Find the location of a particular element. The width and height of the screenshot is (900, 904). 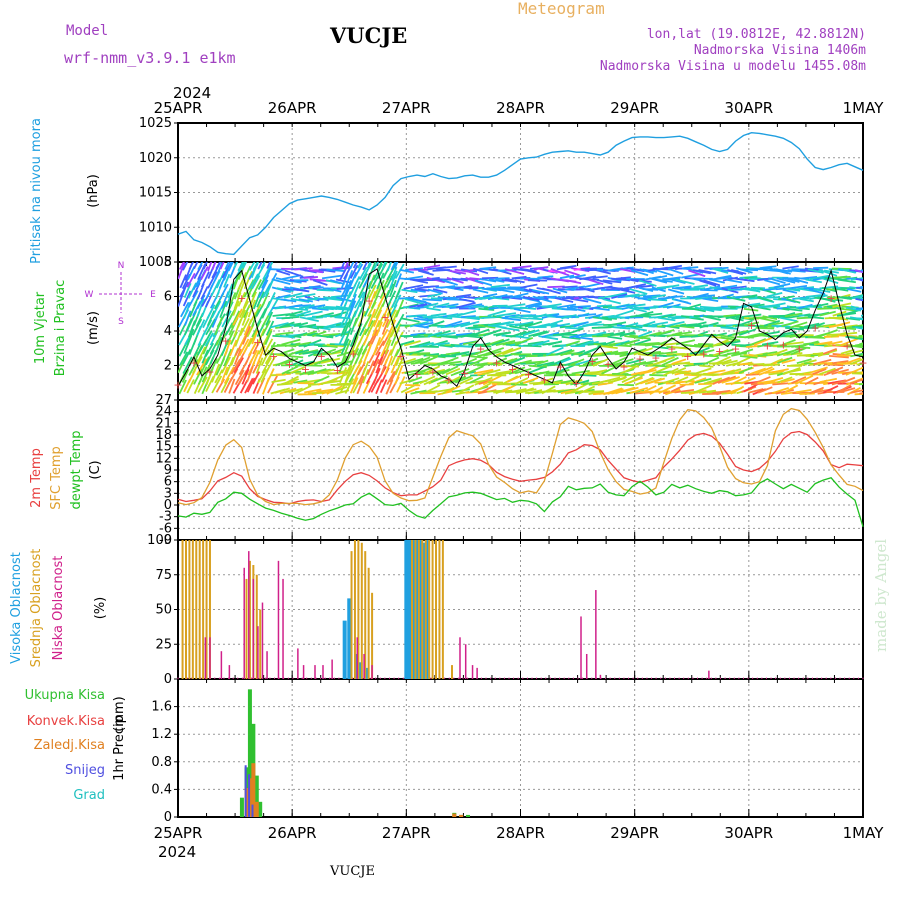

y-tick-label: 1015 is located at coordinates (155, 193).